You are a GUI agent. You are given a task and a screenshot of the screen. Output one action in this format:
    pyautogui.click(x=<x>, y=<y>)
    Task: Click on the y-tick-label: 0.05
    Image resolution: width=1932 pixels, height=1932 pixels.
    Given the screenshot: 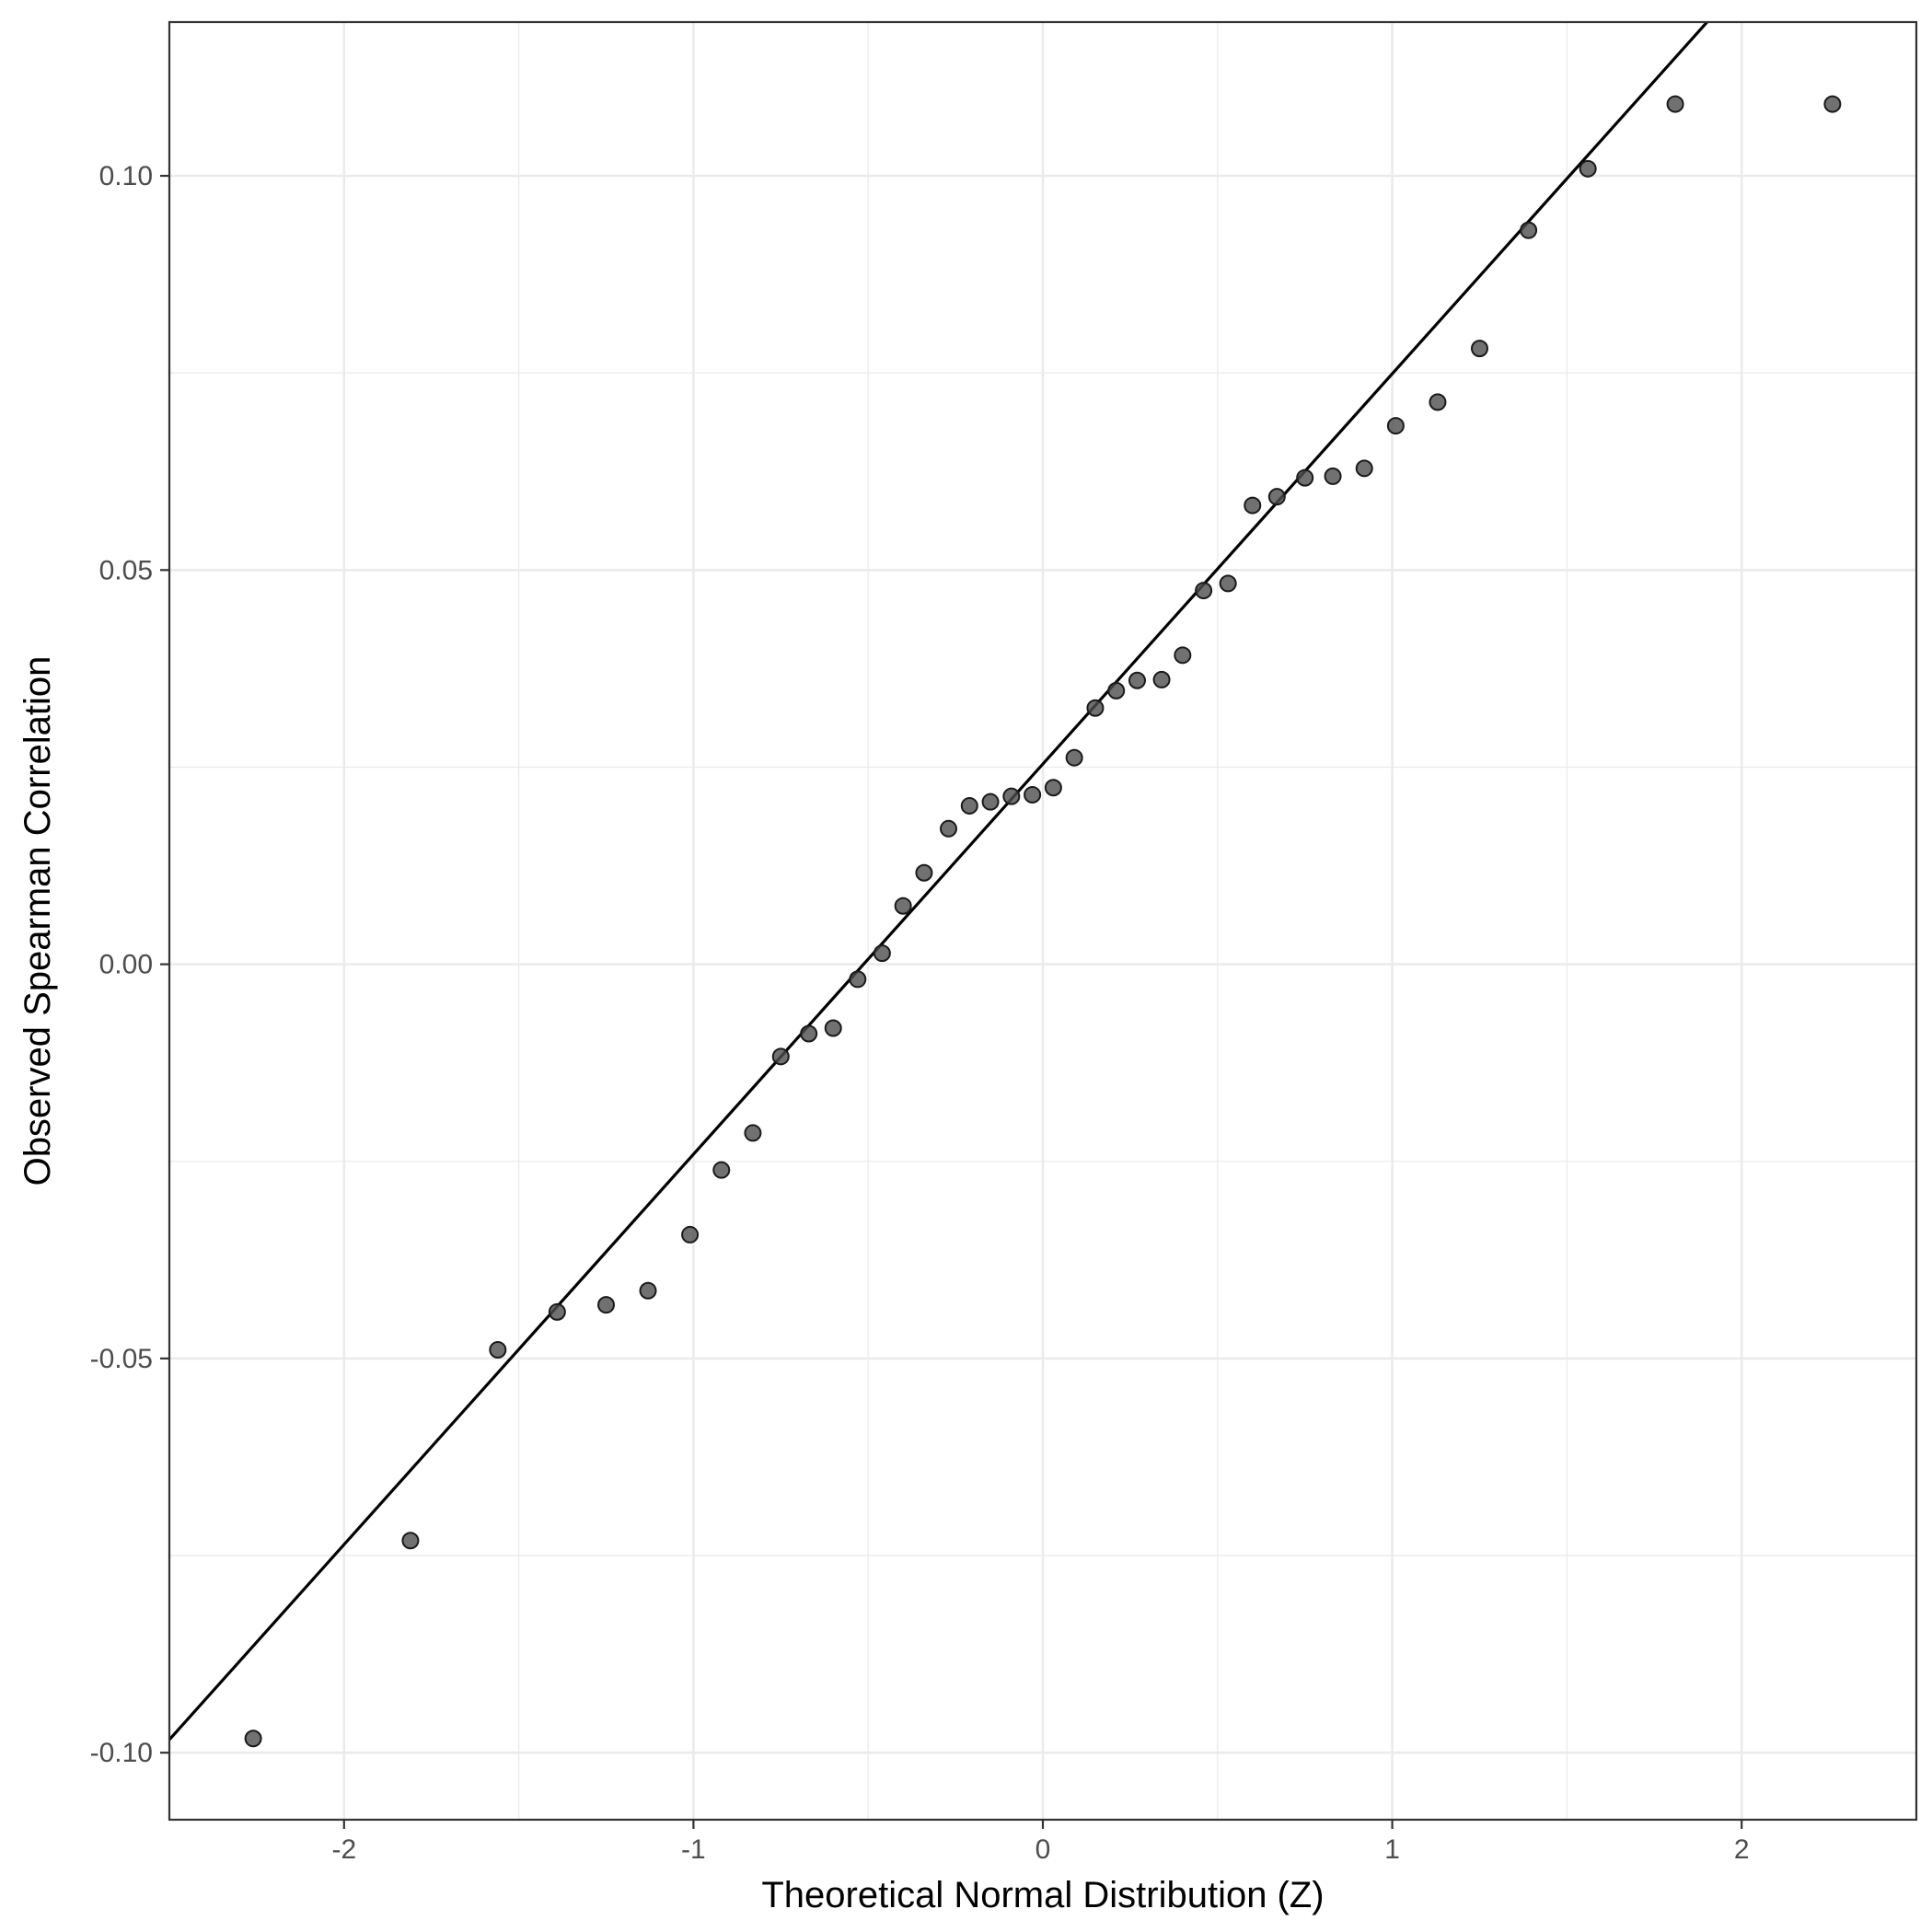 What is the action you would take?
    pyautogui.click(x=126, y=570)
    